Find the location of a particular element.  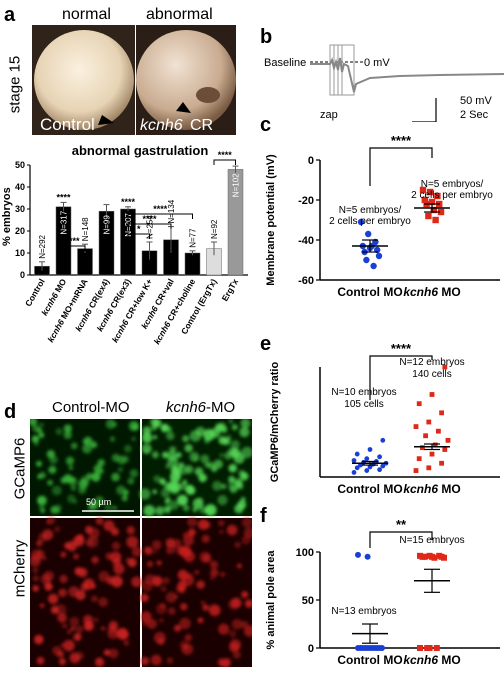

normal-label: normal is located at coordinates (86, 14).